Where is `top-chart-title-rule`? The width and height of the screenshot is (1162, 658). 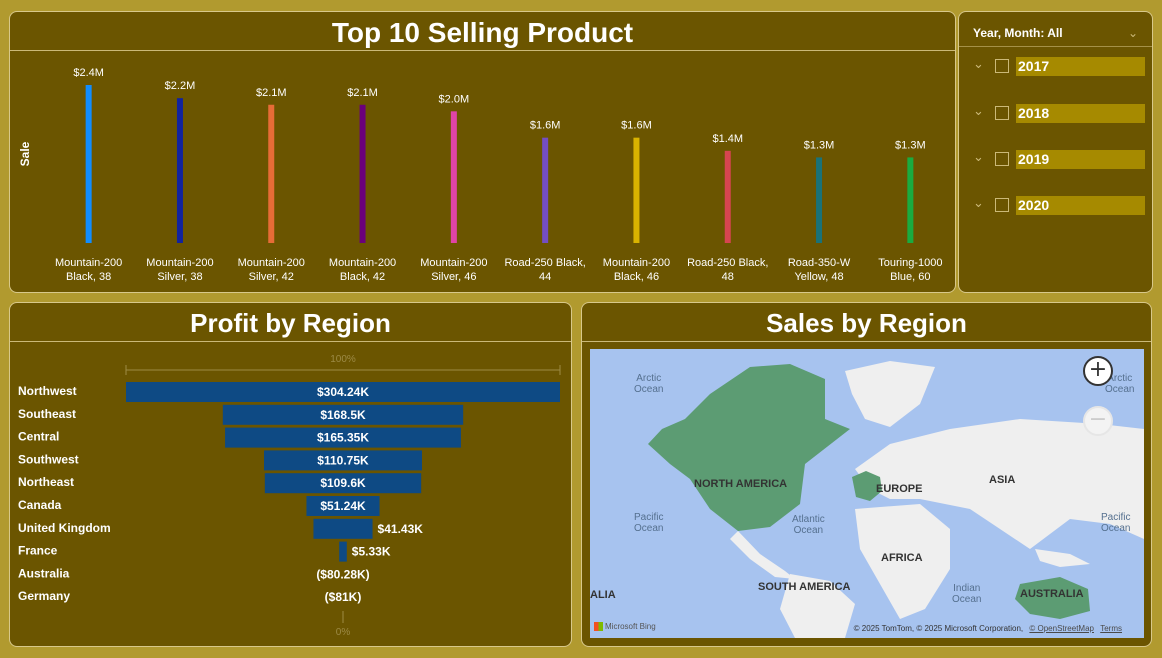 top-chart-title-rule is located at coordinates (482, 50).